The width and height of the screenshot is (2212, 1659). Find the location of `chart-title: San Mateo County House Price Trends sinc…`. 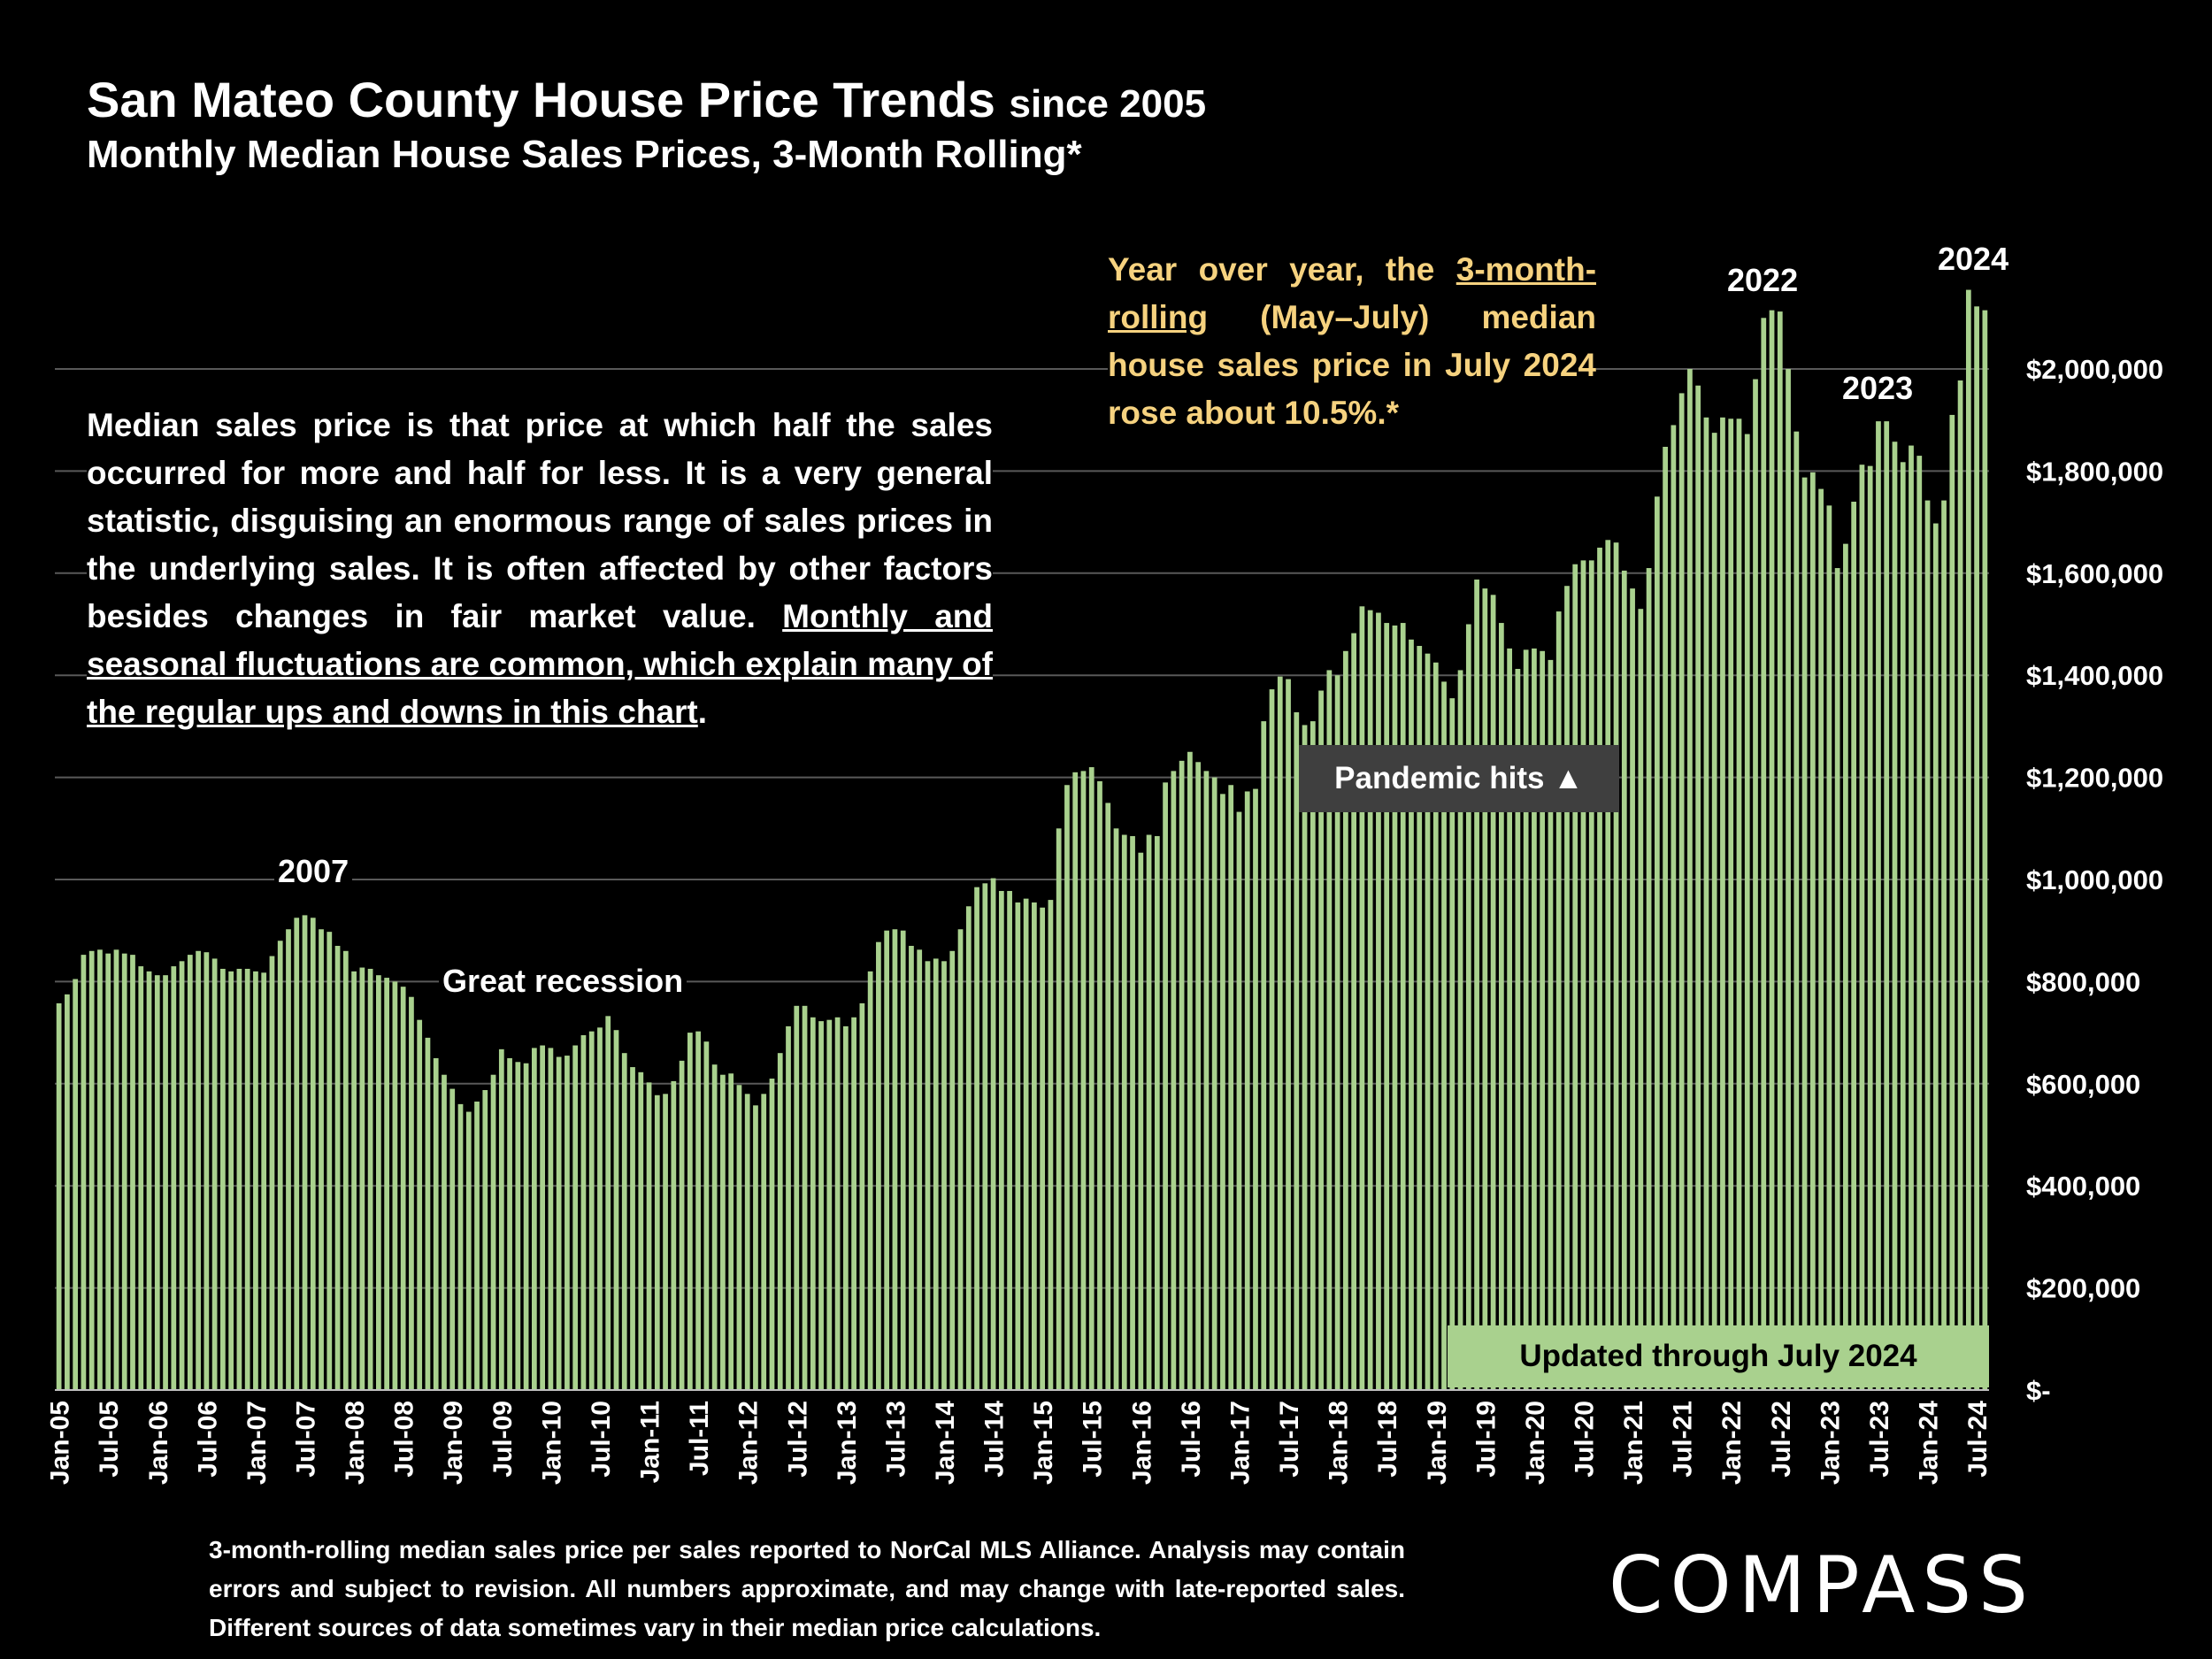

chart-title: San Mateo County House Price Trends sinc… is located at coordinates (646, 100).